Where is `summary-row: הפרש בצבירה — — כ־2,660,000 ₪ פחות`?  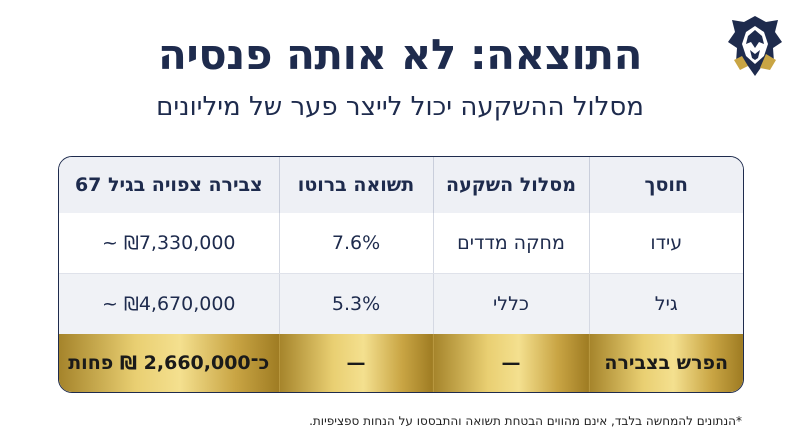 summary-row: הפרש בצבירה — — כ־2,660,000 ₪ פחות is located at coordinates (401, 363).